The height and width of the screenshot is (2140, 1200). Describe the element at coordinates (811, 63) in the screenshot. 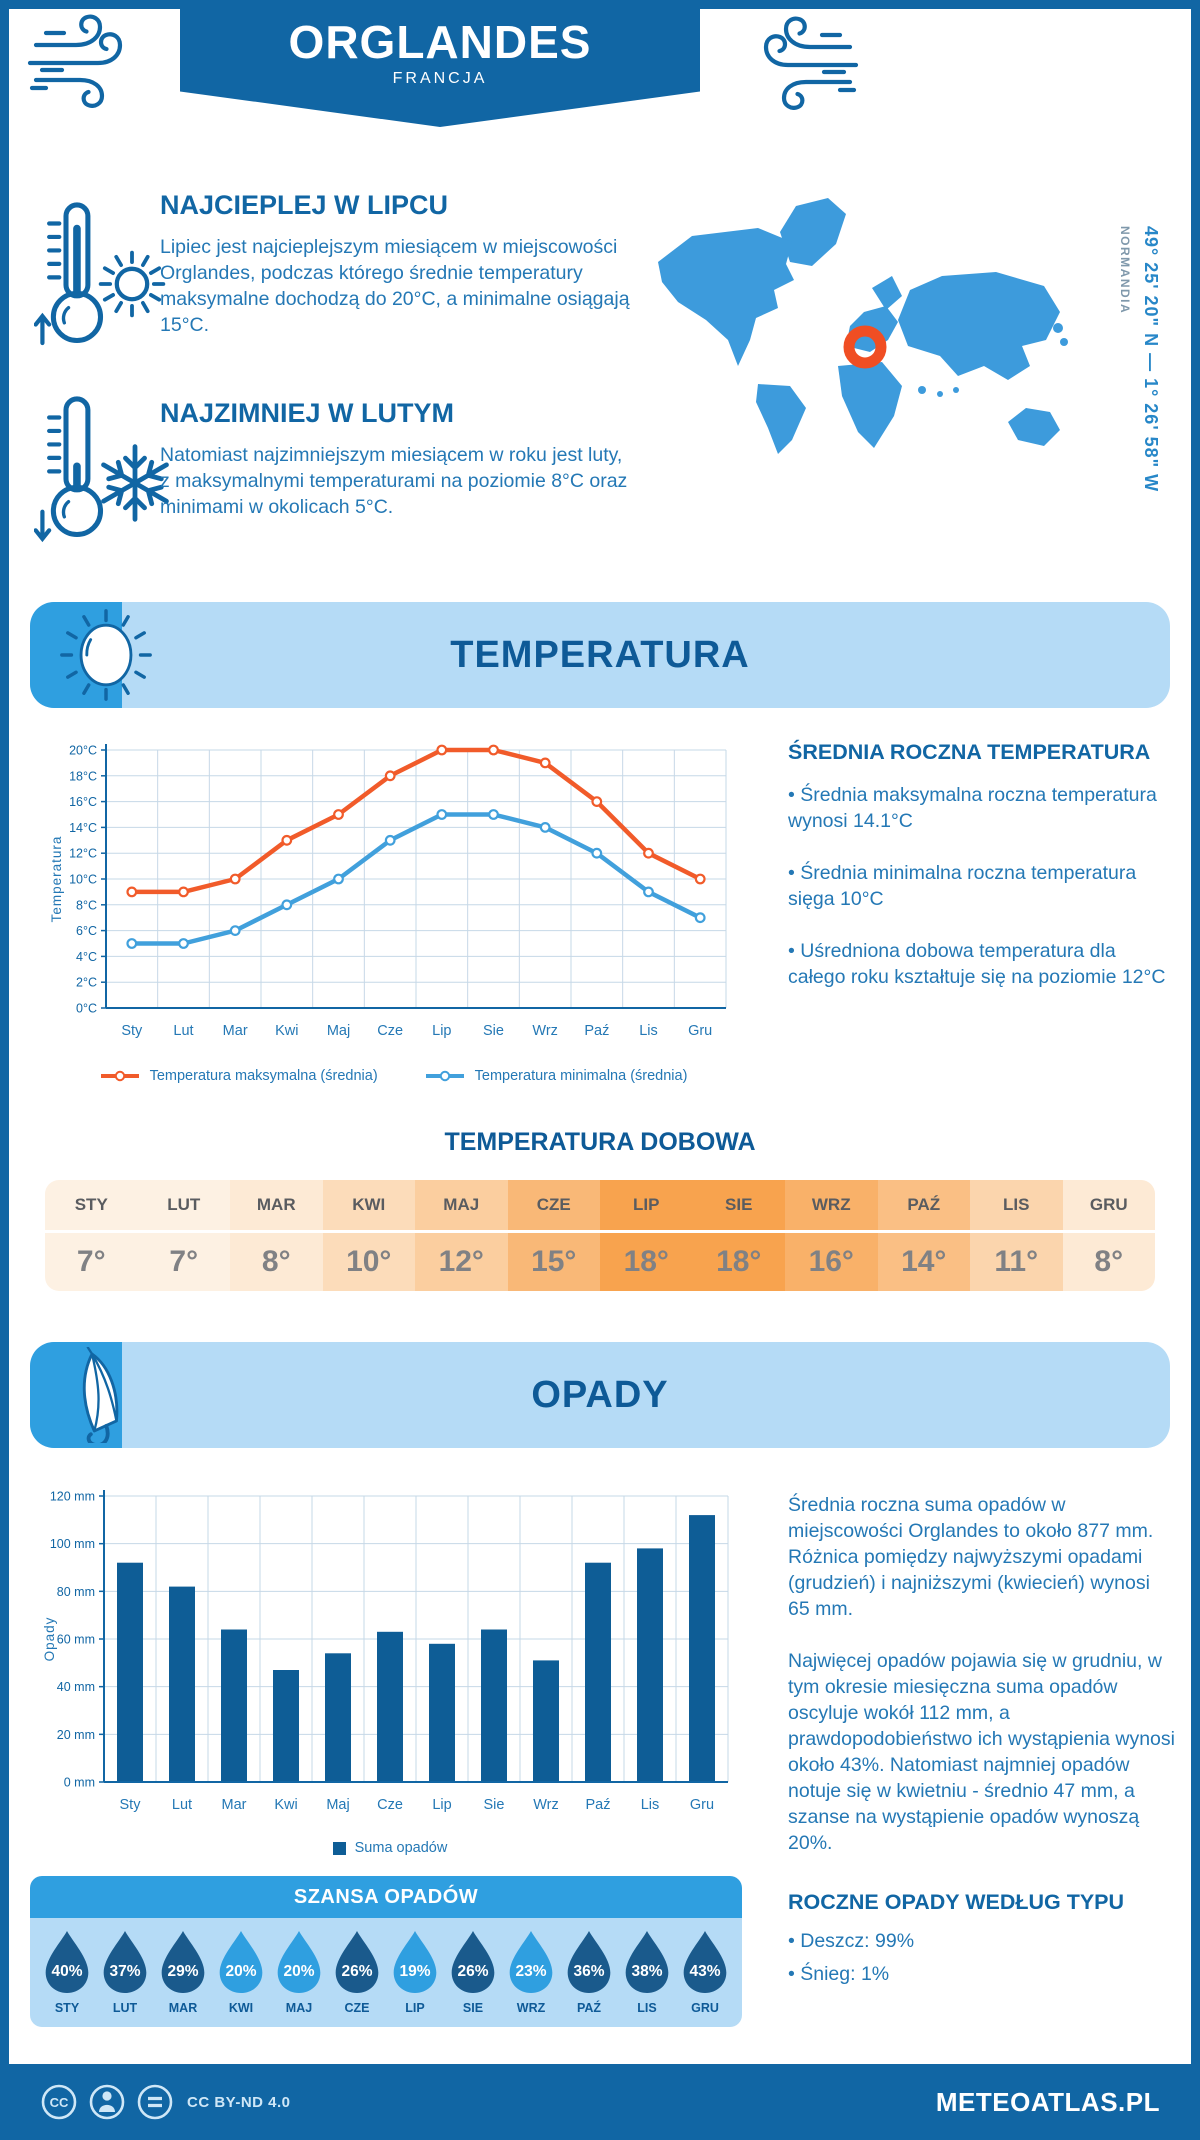

I see `wind-icon` at that location.